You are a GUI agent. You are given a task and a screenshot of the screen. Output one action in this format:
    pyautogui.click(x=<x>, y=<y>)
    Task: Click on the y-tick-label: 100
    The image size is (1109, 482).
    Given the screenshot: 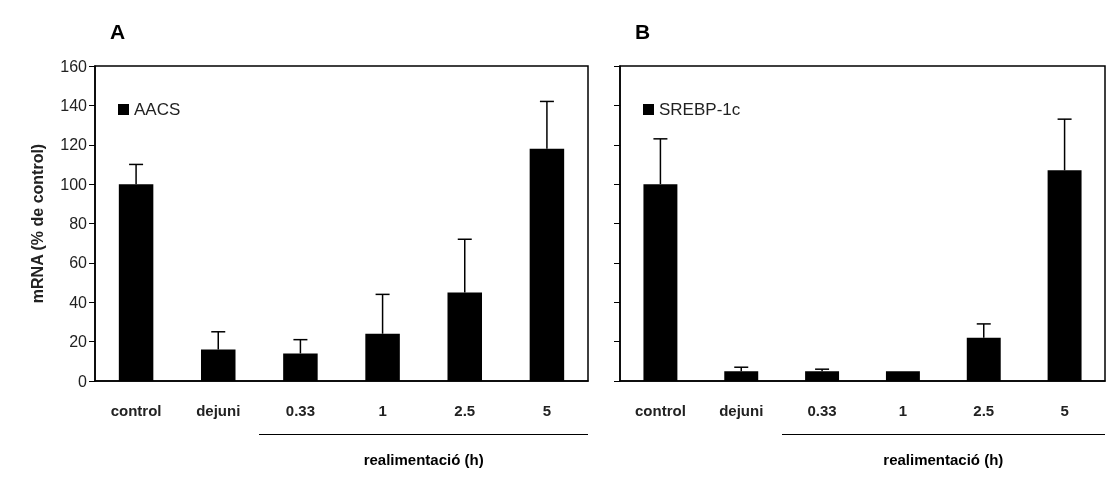 What is the action you would take?
    pyautogui.click(x=74, y=184)
    